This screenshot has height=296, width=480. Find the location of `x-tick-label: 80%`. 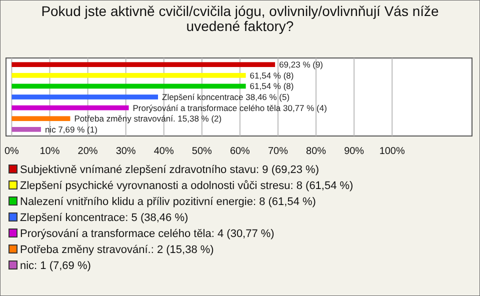

x-tick-label: 80% is located at coordinates (316, 151).